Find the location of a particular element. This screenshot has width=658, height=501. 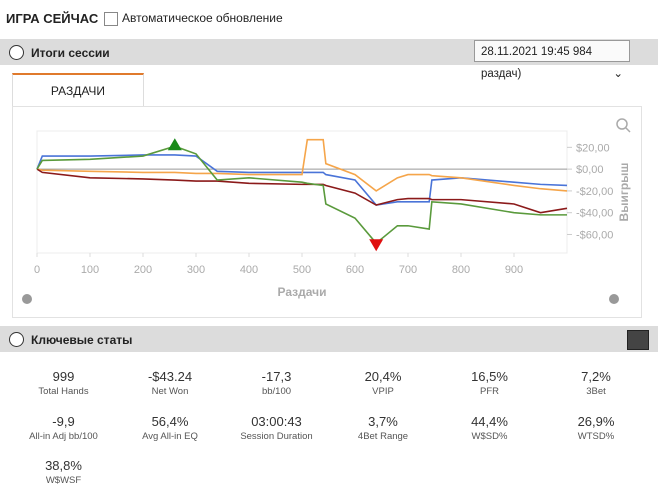

stat: 38,8% W$WSF is located at coordinates (63, 472).